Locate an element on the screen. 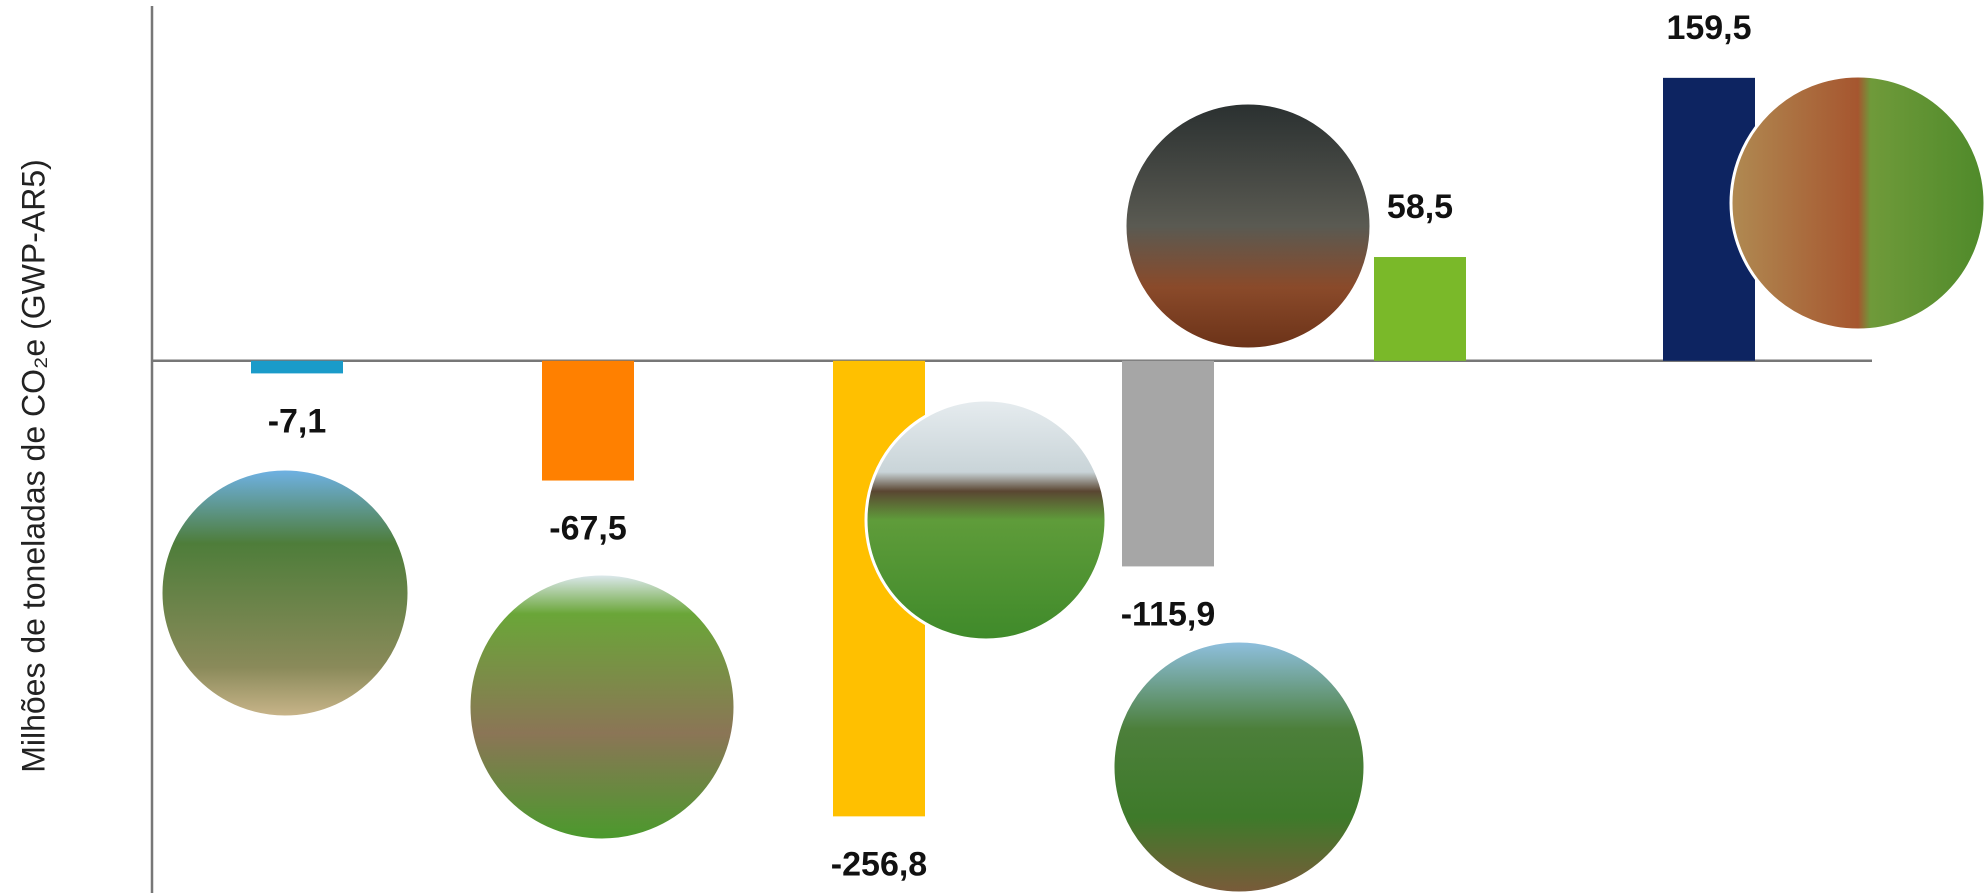  photo-pasture is located at coordinates (986, 520).